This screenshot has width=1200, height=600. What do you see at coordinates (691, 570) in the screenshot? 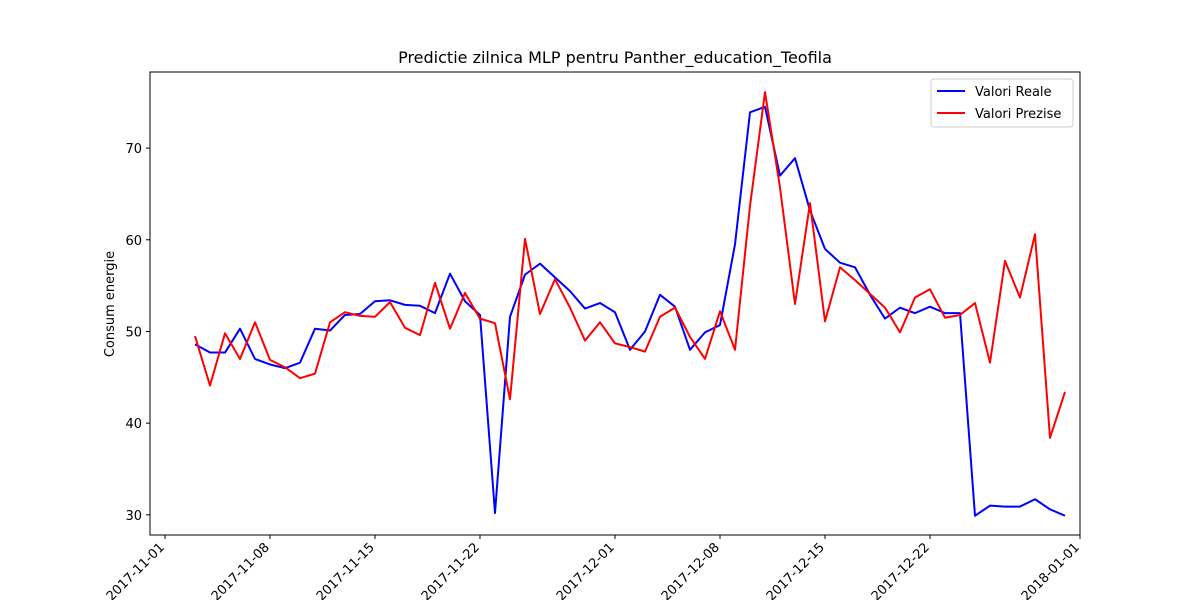
I see `x-tick-label: 2017-12-08` at bounding box center [691, 570].